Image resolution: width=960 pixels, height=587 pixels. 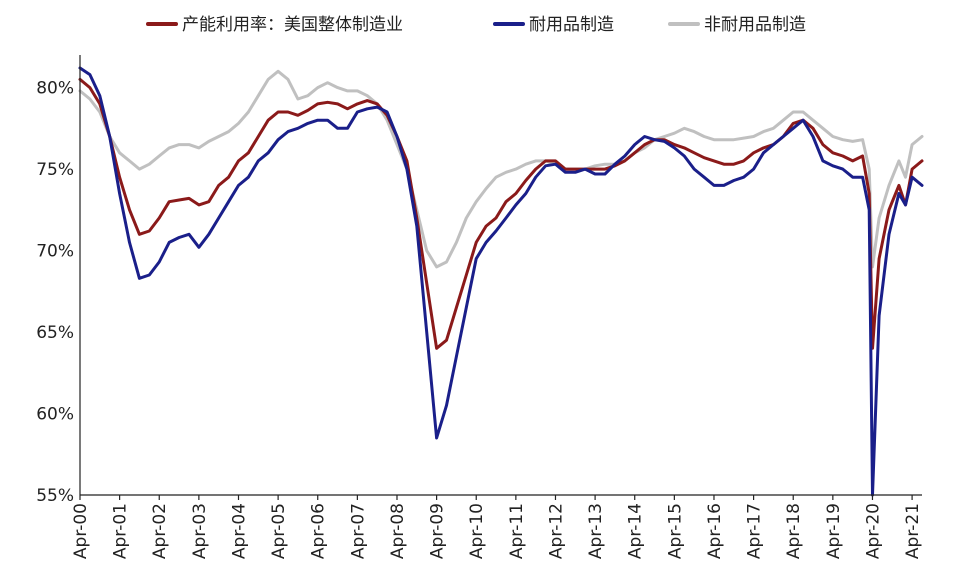 I want to click on x-tick-label: Apr-03, so click(x=200, y=531).